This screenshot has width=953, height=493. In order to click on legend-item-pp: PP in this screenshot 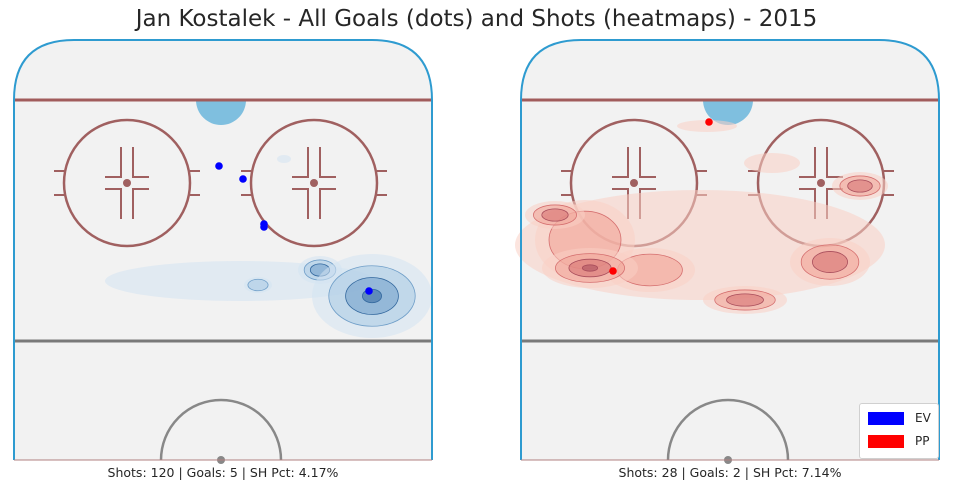, I will do `click(898, 441)`.